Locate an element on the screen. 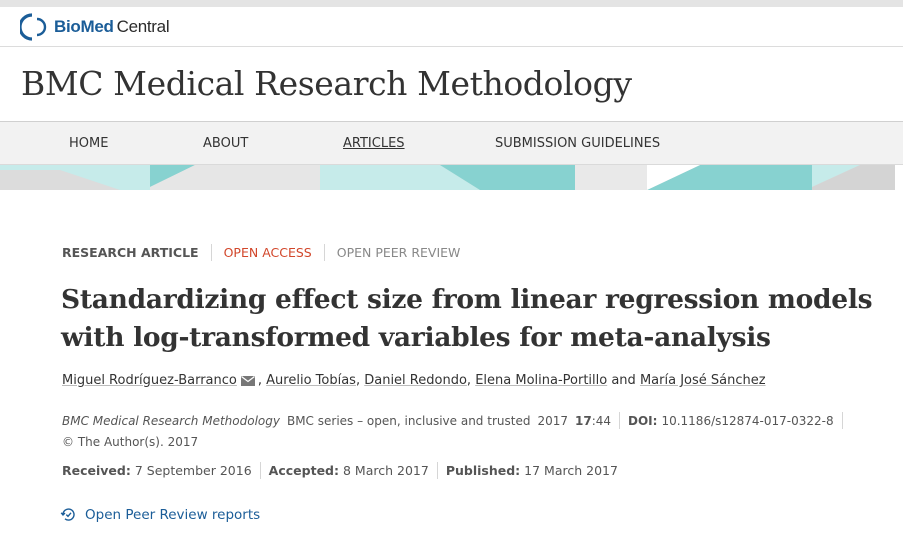 The height and width of the screenshot is (538, 903). decorative-band is located at coordinates (451, 177).